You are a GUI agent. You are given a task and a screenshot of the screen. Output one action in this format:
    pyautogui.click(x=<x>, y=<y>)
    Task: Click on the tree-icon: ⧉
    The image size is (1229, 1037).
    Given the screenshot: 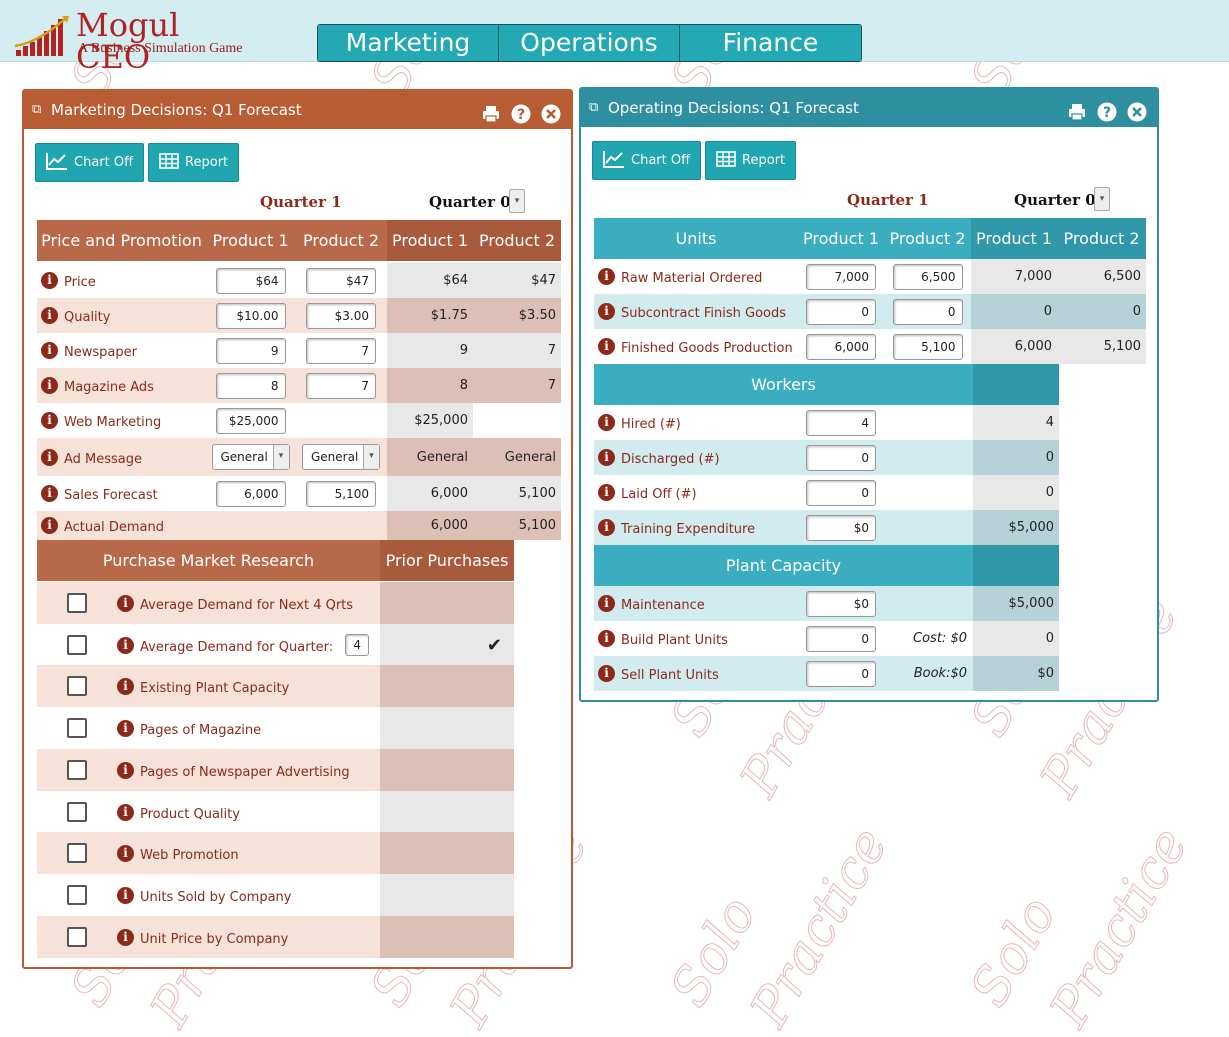 What is the action you would take?
    pyautogui.click(x=37, y=109)
    